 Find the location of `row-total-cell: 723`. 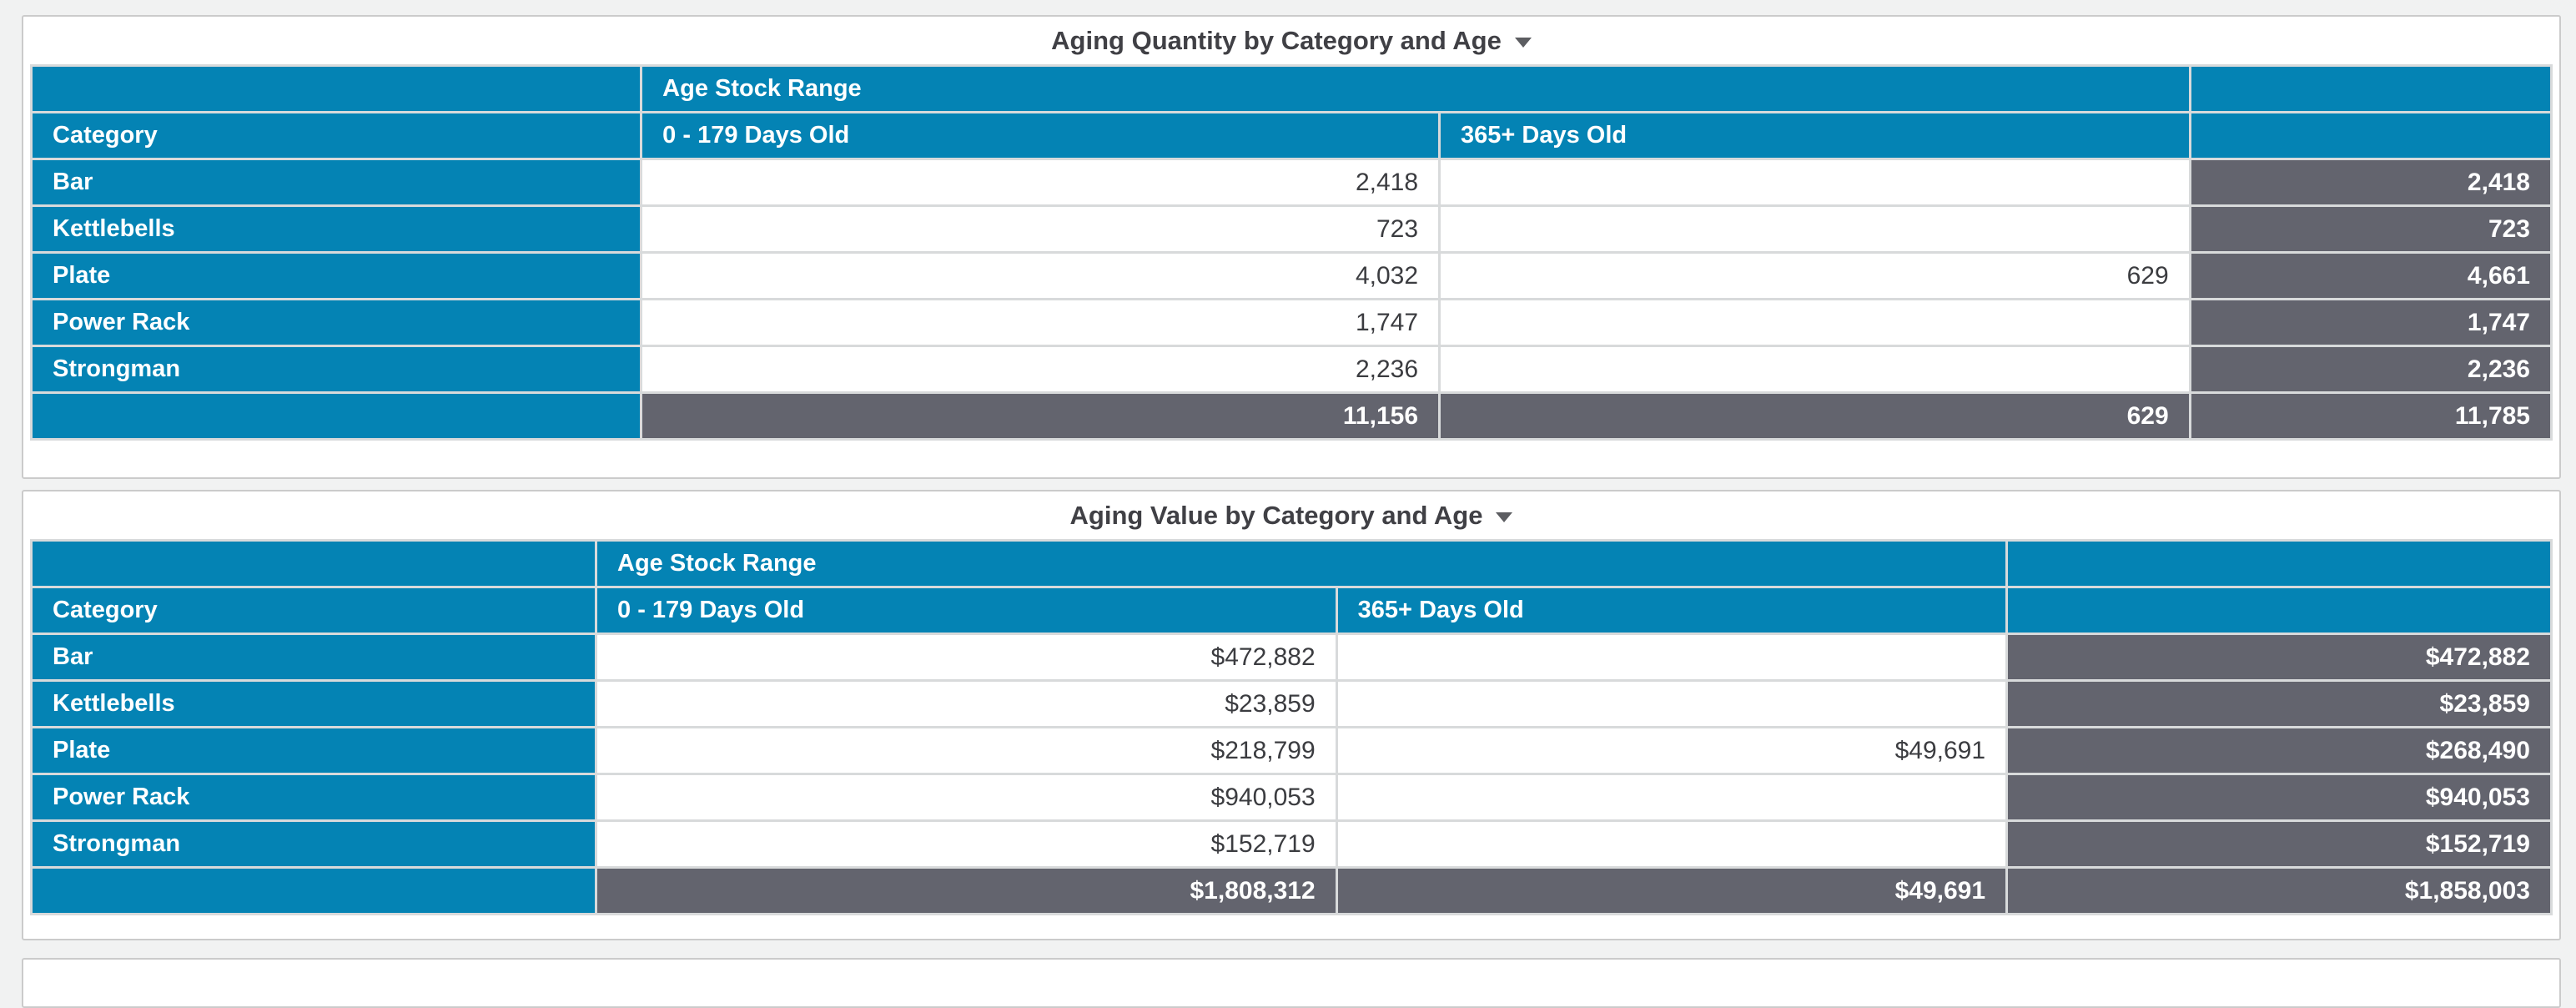

row-total-cell: 723 is located at coordinates (2370, 229).